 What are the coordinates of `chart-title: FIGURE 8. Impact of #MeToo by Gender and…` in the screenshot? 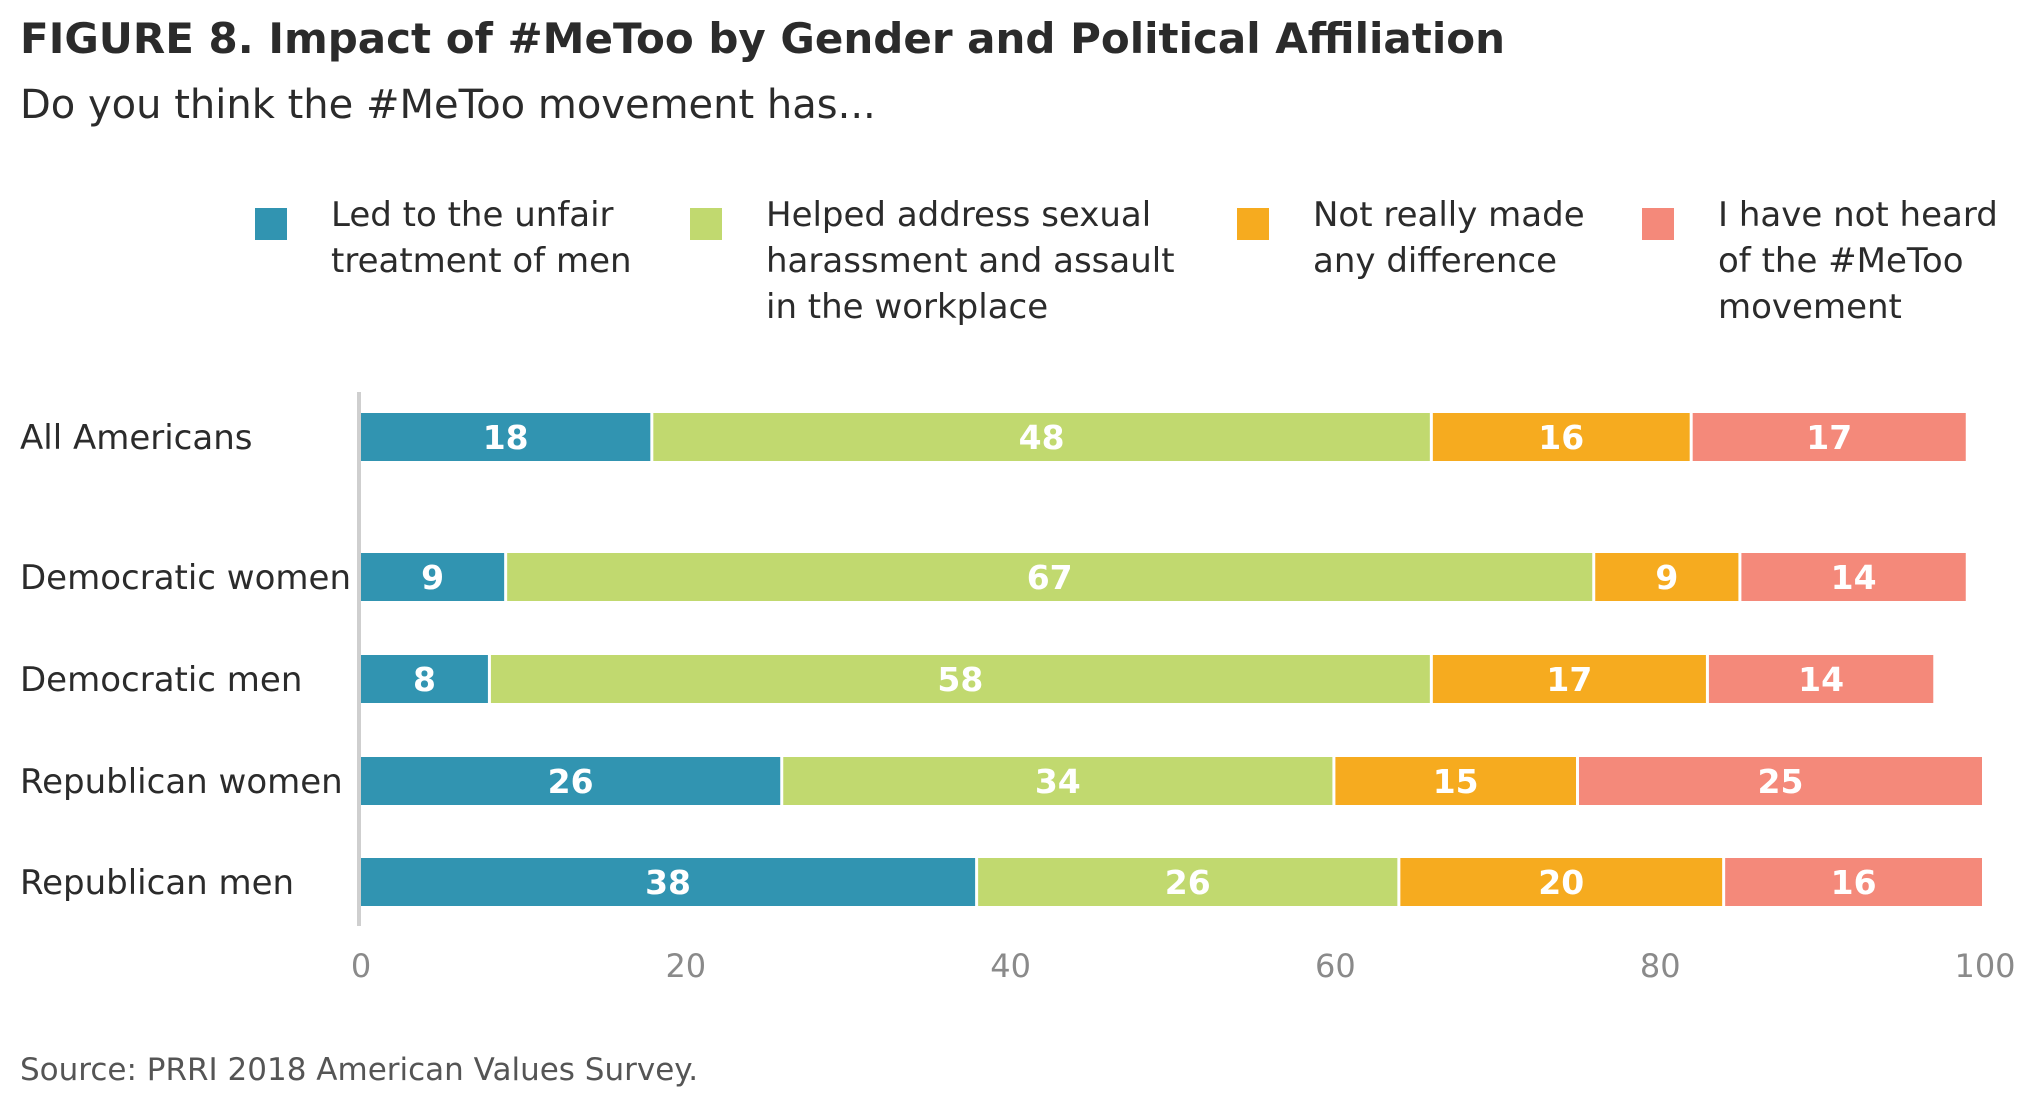 It's located at (762, 38).